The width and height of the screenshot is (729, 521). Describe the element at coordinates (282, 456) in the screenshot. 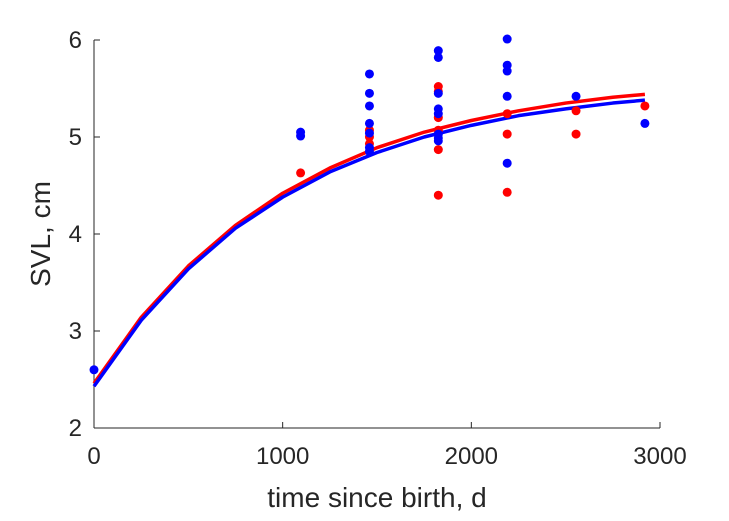

I see `x-tick-label: 1000` at that location.